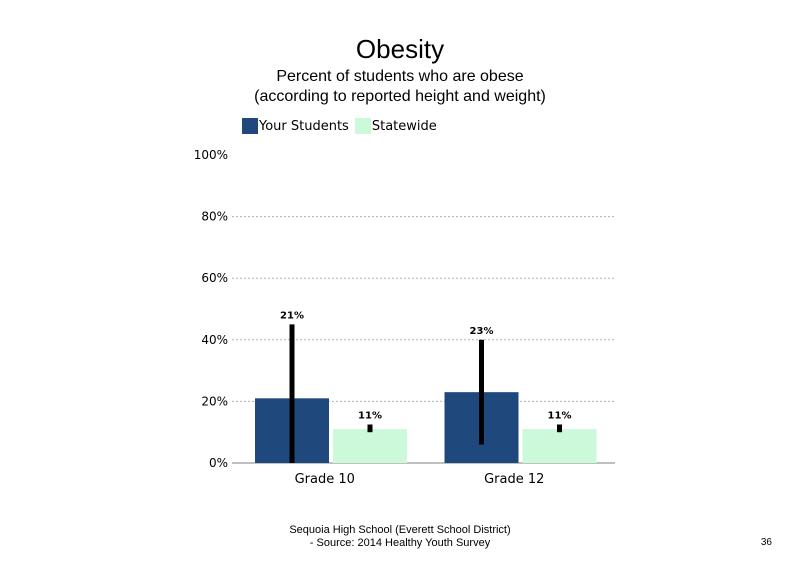 The height and width of the screenshot is (568, 800). I want to click on footer-line-2: - Source: 2014 Healthy Youth Survey, so click(400, 543).